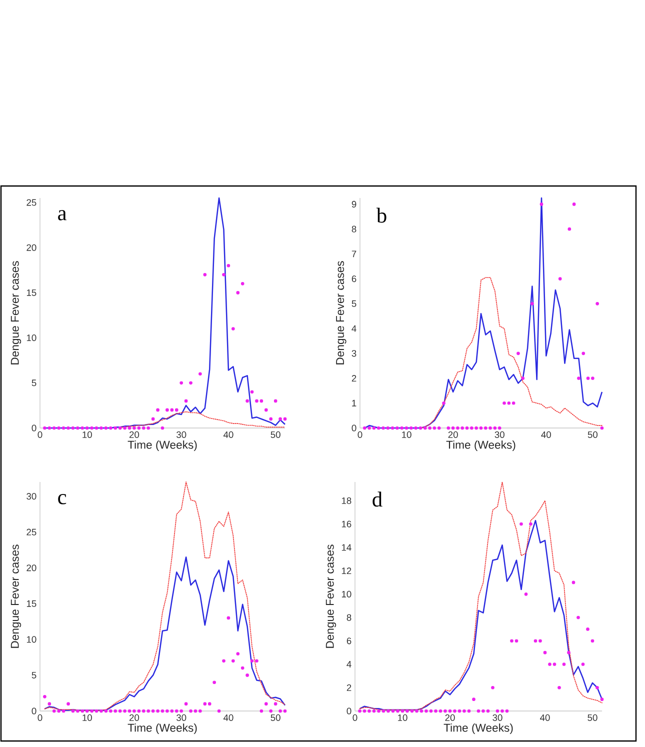  Describe the element at coordinates (347, 547) in the screenshot. I see `y-tick-label: 14` at that location.